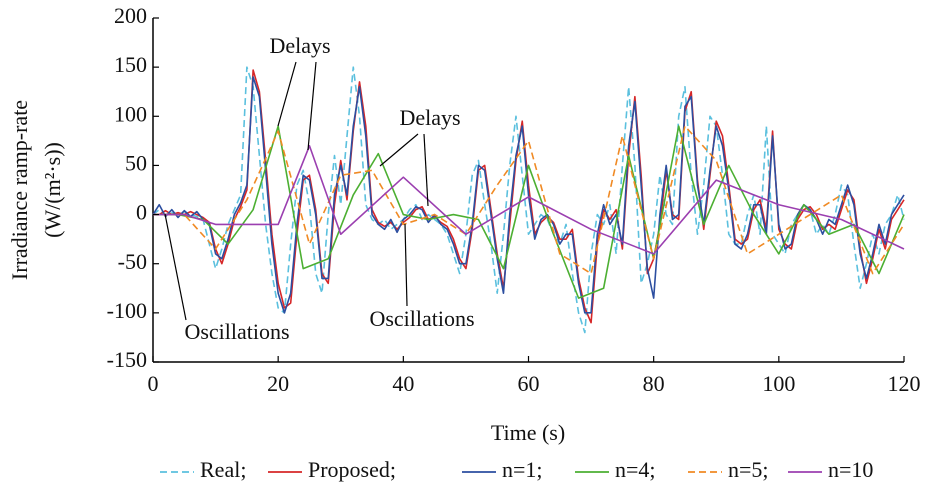 The height and width of the screenshot is (498, 932). What do you see at coordinates (136, 162) in the screenshot?
I see `y-tick-label: 50` at bounding box center [136, 162].